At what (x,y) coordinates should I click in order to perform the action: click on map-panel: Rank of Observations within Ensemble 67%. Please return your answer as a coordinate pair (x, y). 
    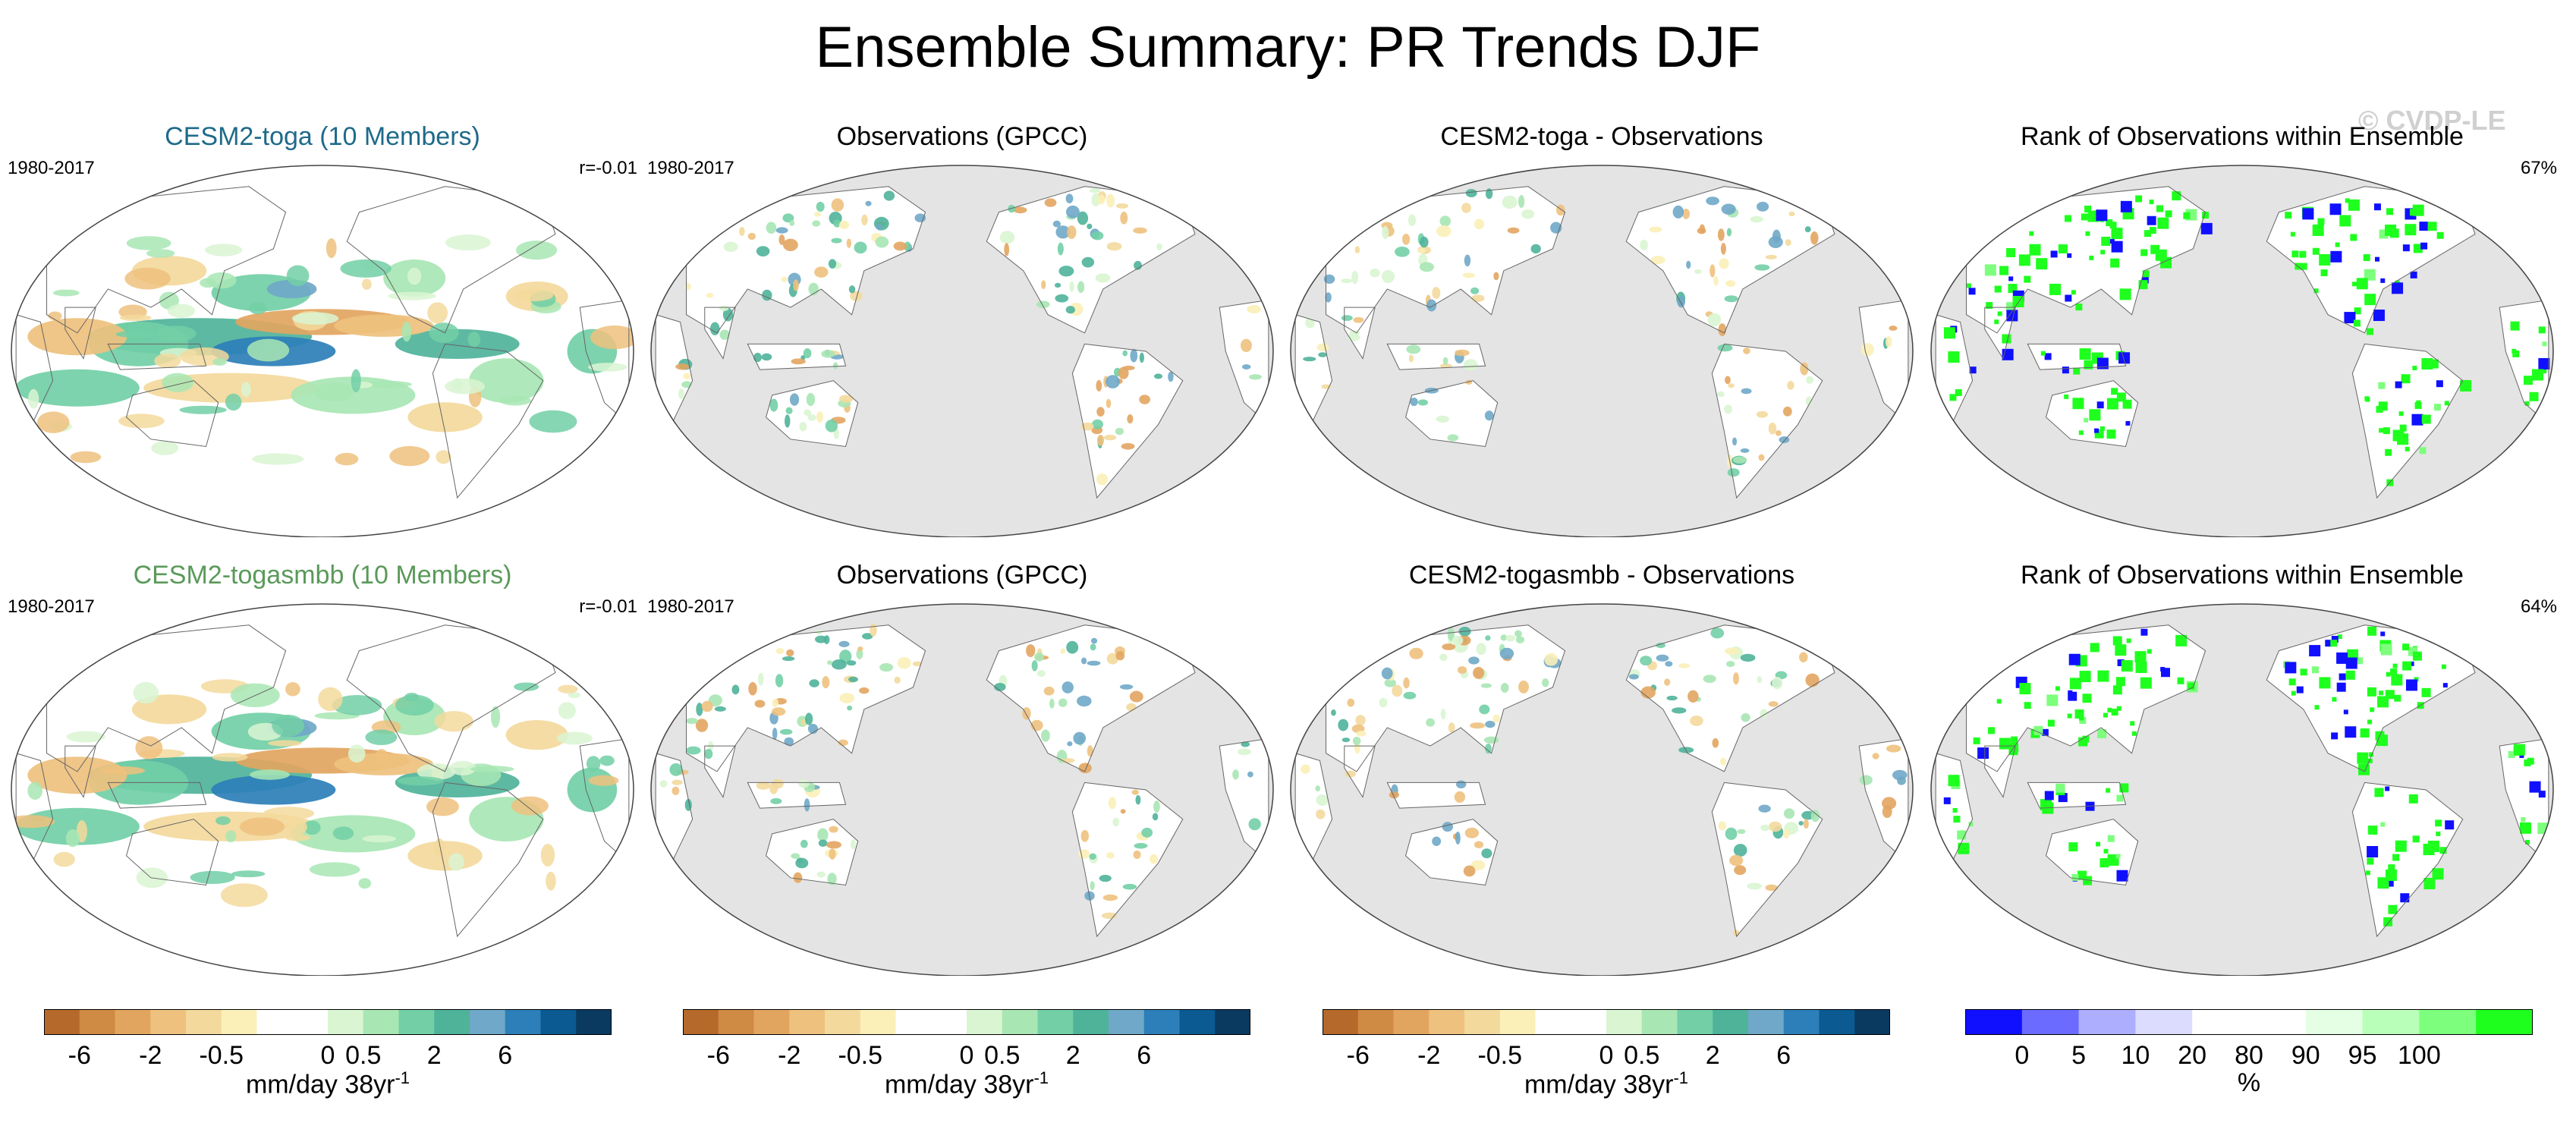
    Looking at the image, I should click on (2242, 332).